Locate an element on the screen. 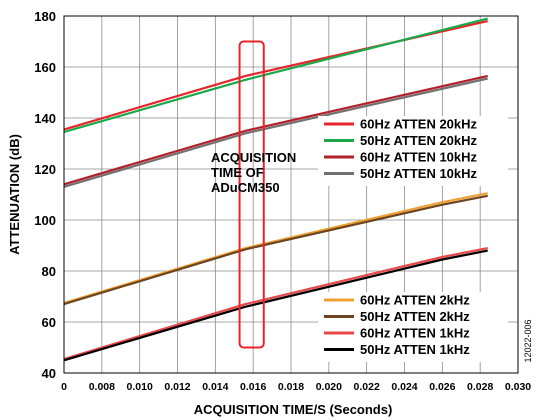 The image size is (537, 420). y-axis-title: ATTENUATION (dB) is located at coordinates (14, 194).